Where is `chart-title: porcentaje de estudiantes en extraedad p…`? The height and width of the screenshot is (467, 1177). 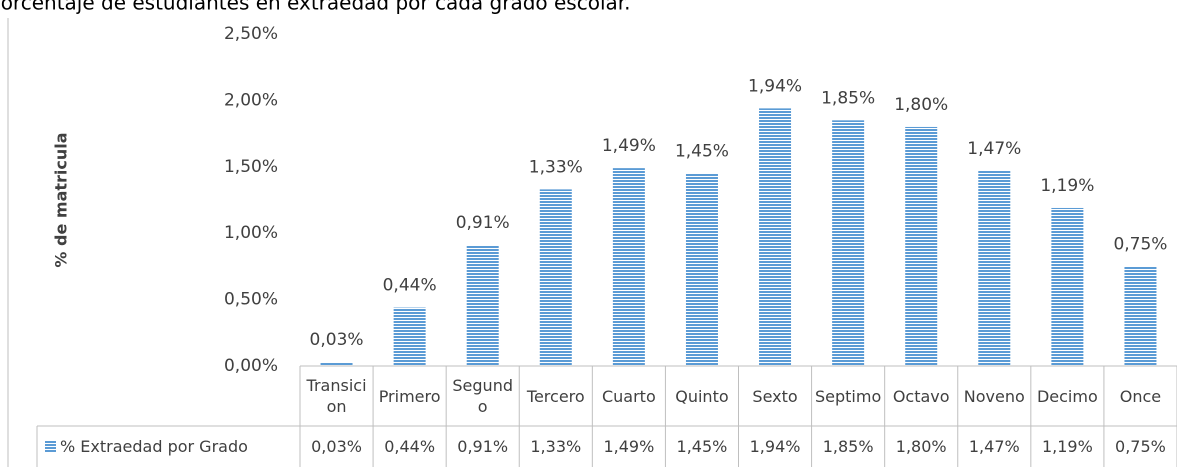 chart-title: porcentaje de estudiantes en extraedad p… is located at coordinates (315, 7).